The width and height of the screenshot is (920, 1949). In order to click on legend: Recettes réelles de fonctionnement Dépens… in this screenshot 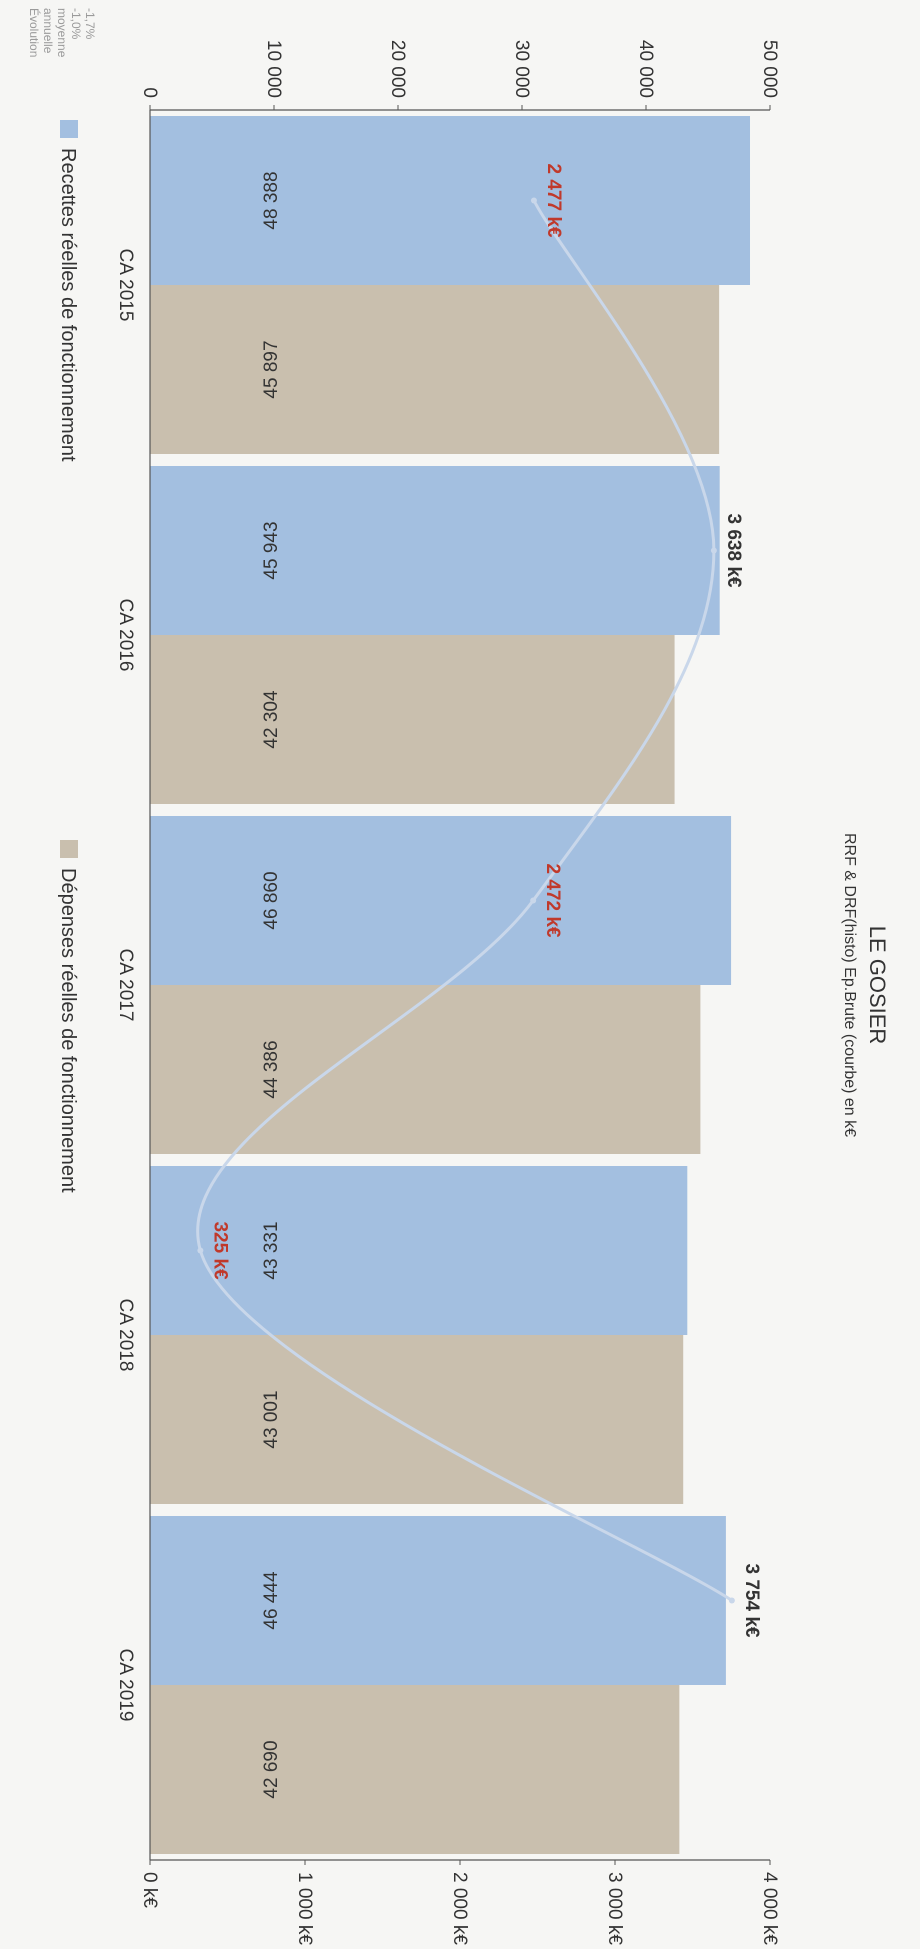, I will do `click(68, 656)`.